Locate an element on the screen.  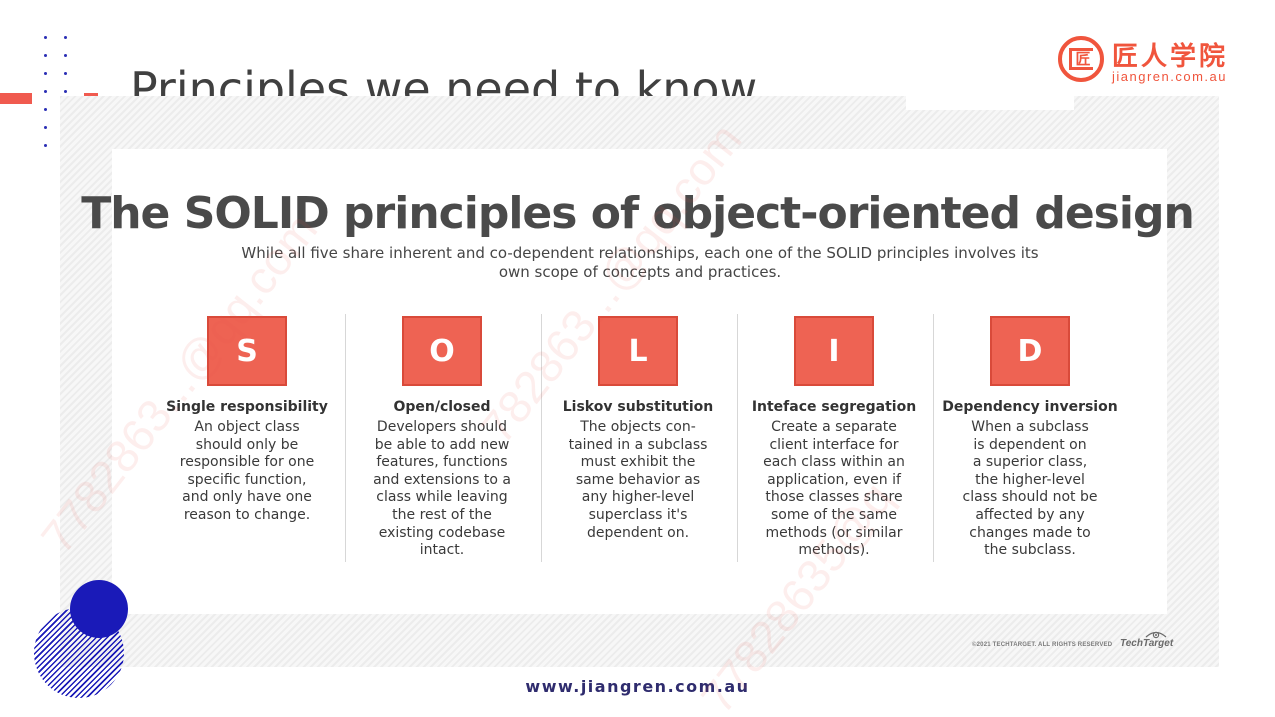
principle-description-line: the rest of the is located at coordinates (442, 514).